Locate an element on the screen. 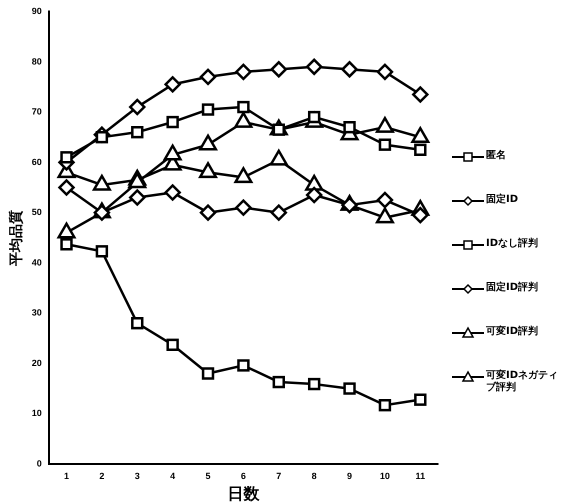 The image size is (566, 504). y-tick-label: 70 is located at coordinates (37, 111).